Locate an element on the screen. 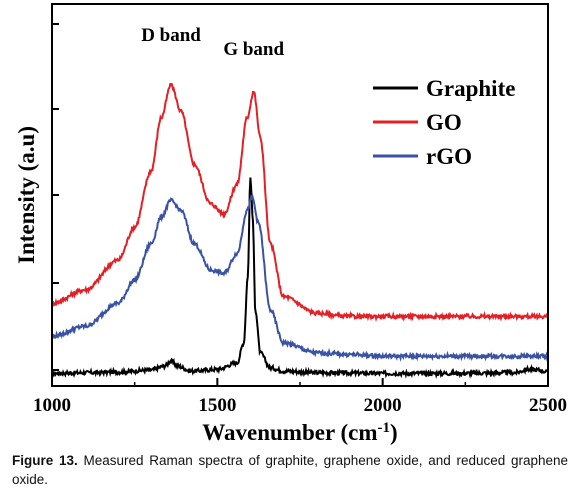 The image size is (581, 499). band-label: G band is located at coordinates (253, 49).